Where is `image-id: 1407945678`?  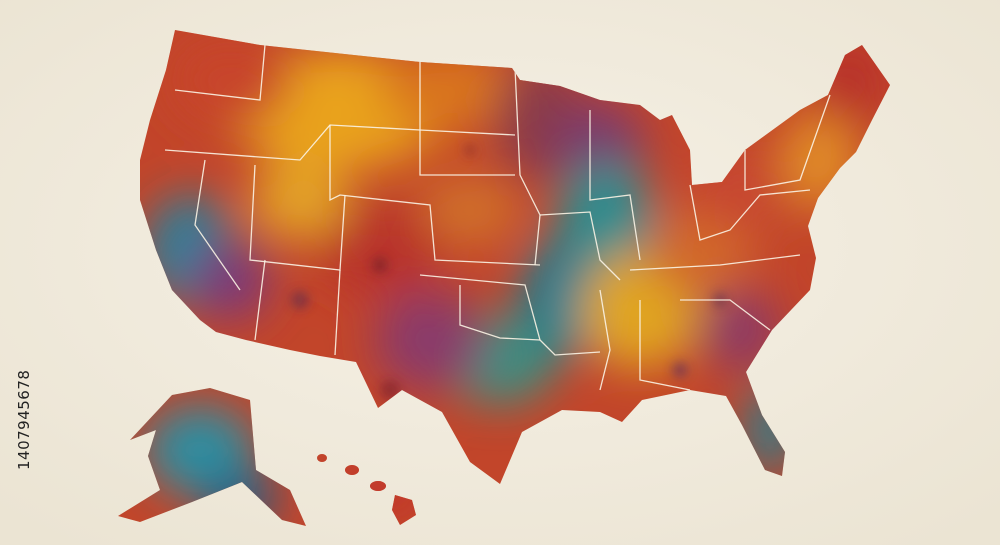
image-id: 1407945678 is located at coordinates (24, 420).